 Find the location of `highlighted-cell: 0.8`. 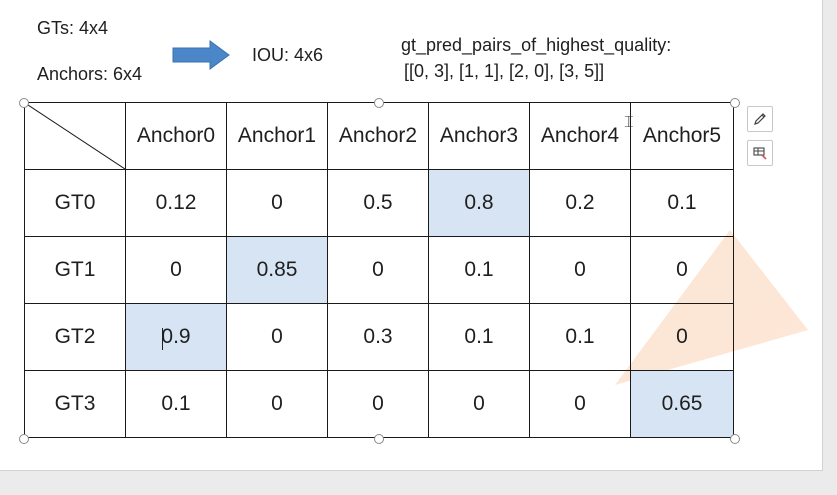

highlighted-cell: 0.8 is located at coordinates (479, 203).